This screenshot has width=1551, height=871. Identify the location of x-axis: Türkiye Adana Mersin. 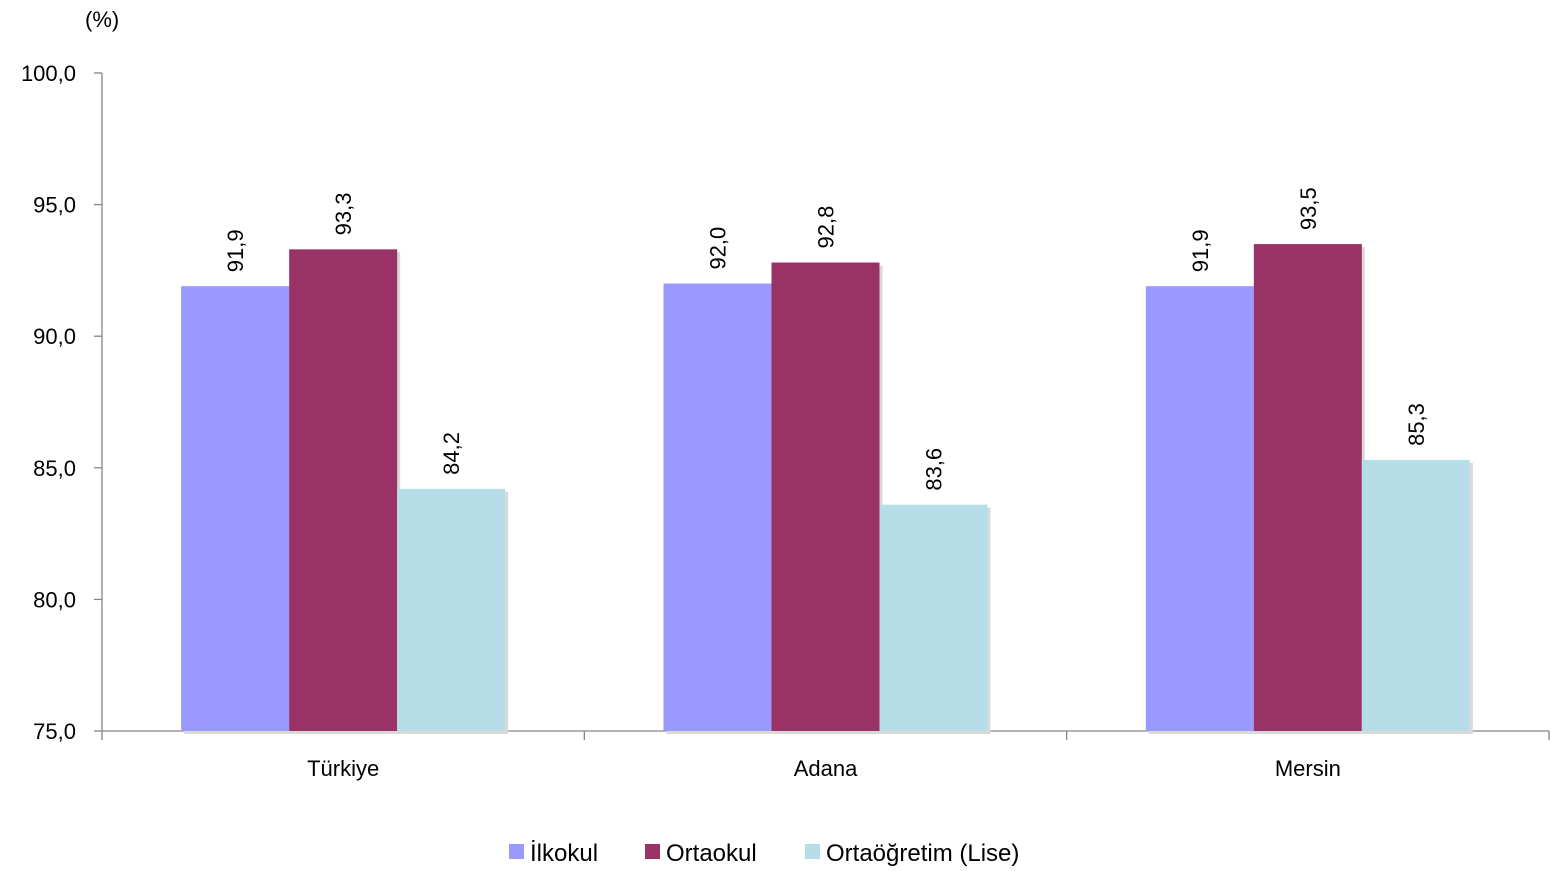
(825, 755).